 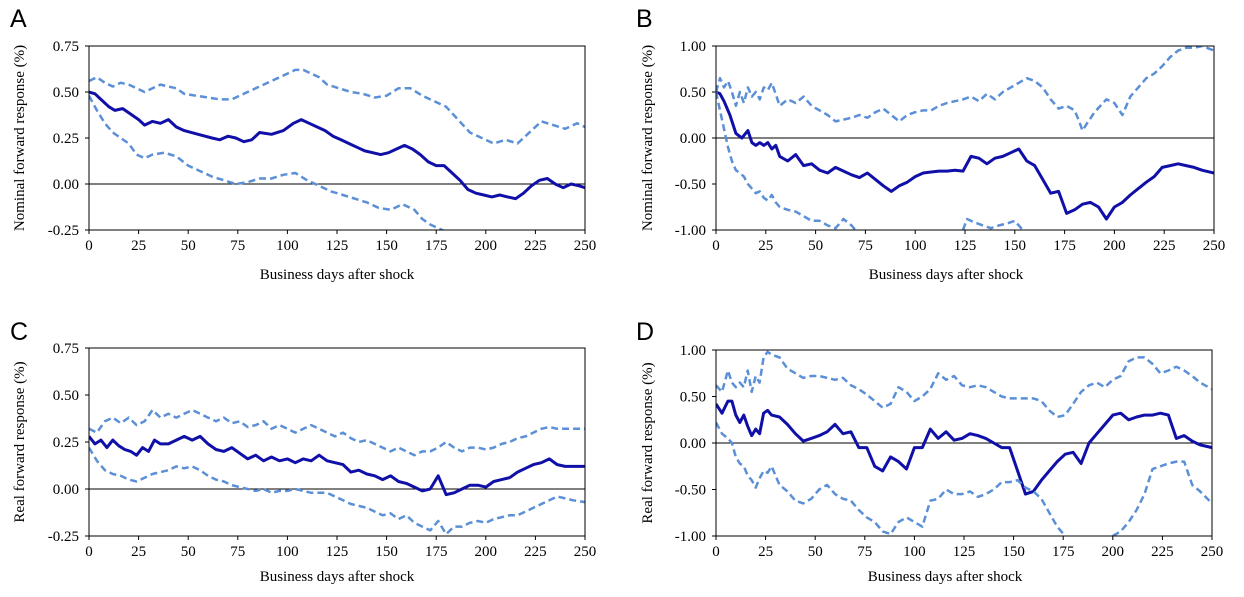 What do you see at coordinates (645, 332) in the screenshot?
I see `panel-label-d: D` at bounding box center [645, 332].